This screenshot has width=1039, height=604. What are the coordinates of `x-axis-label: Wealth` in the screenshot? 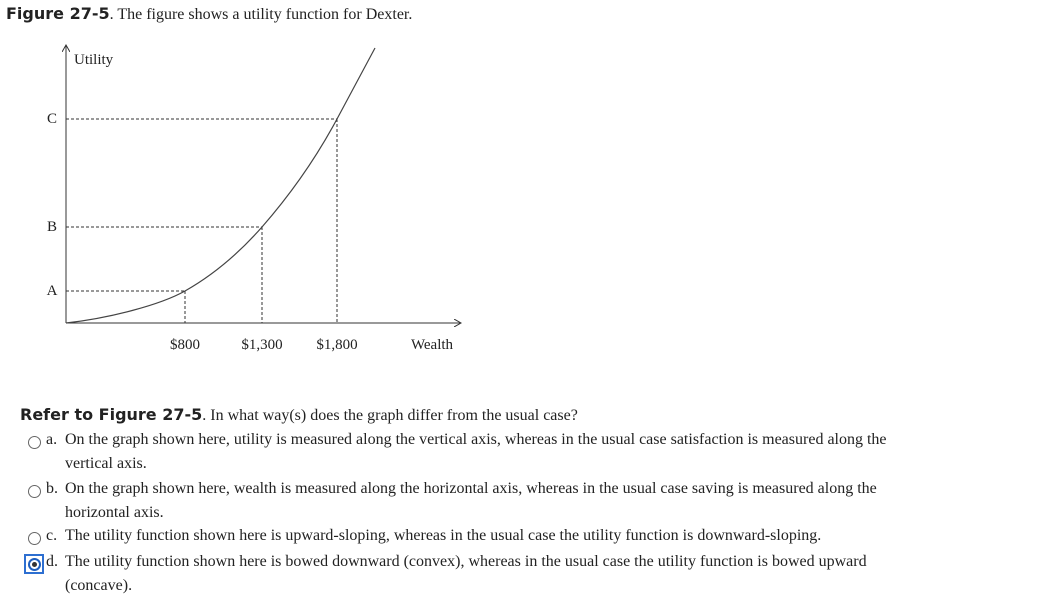 It's located at (432, 345).